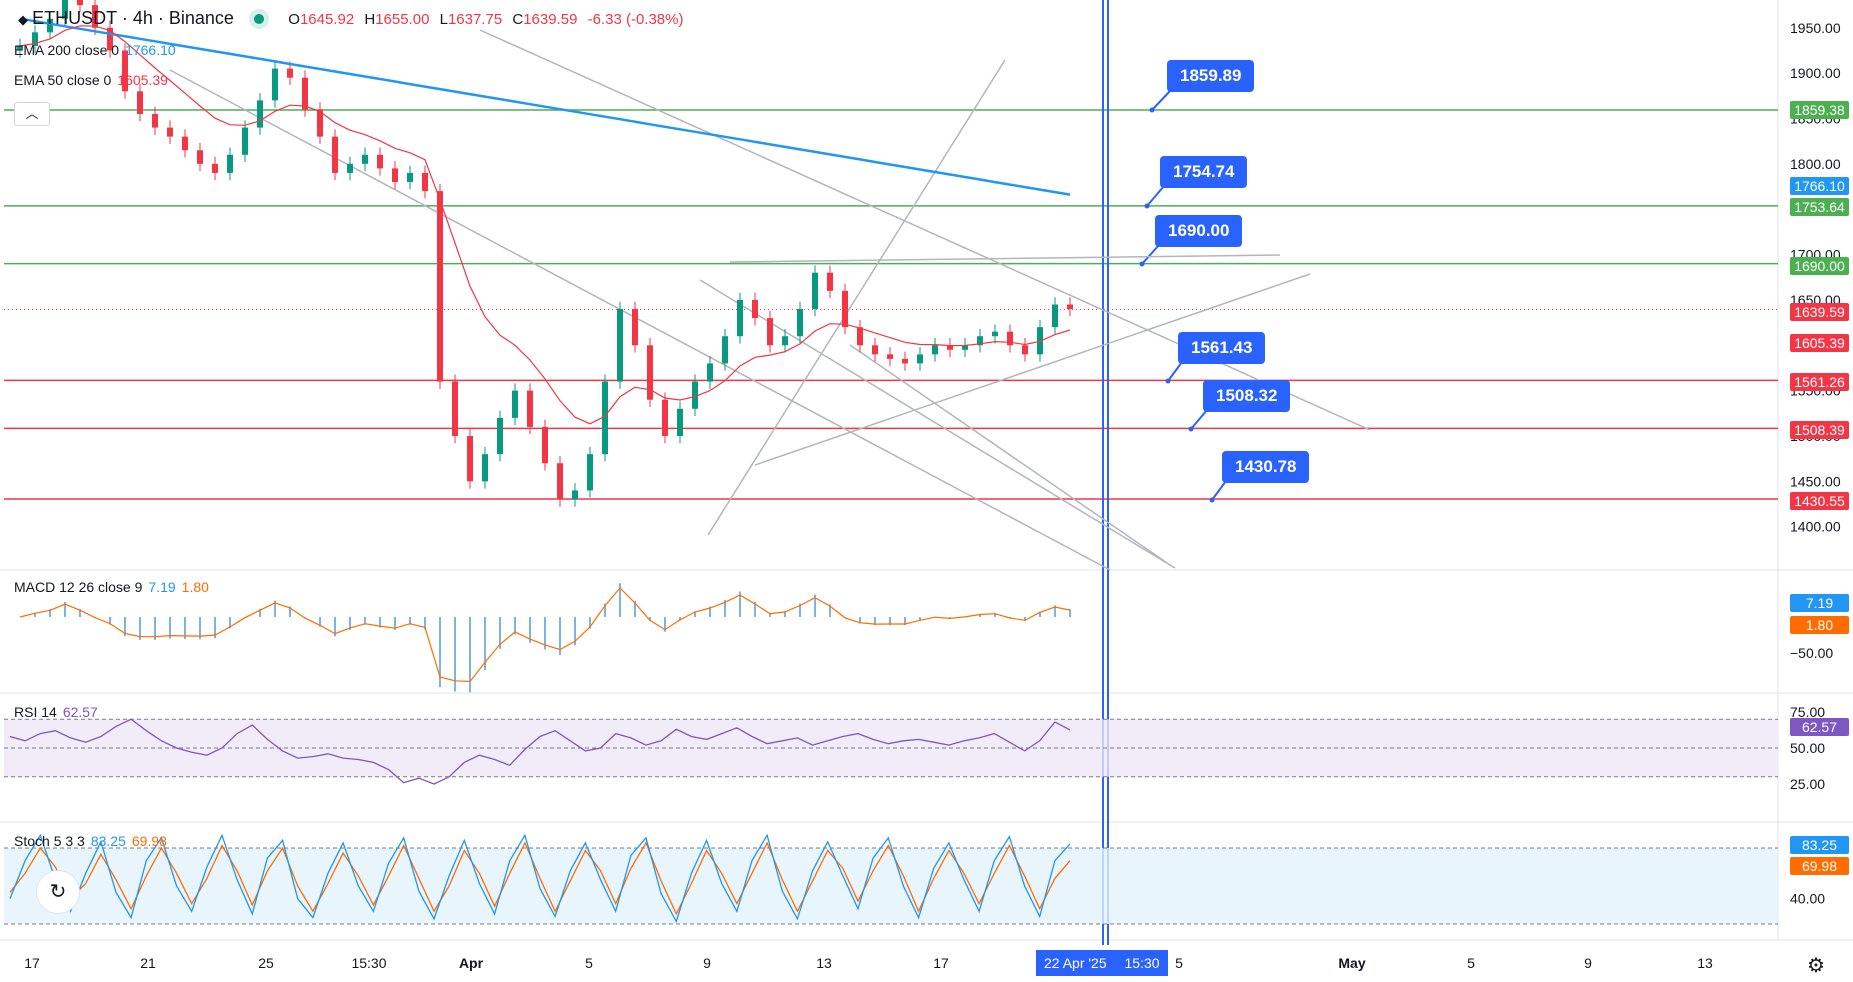 The width and height of the screenshot is (1853, 982). Describe the element at coordinates (1807, 748) in the screenshot. I see `rsi-axis-tick: 50.00` at that location.